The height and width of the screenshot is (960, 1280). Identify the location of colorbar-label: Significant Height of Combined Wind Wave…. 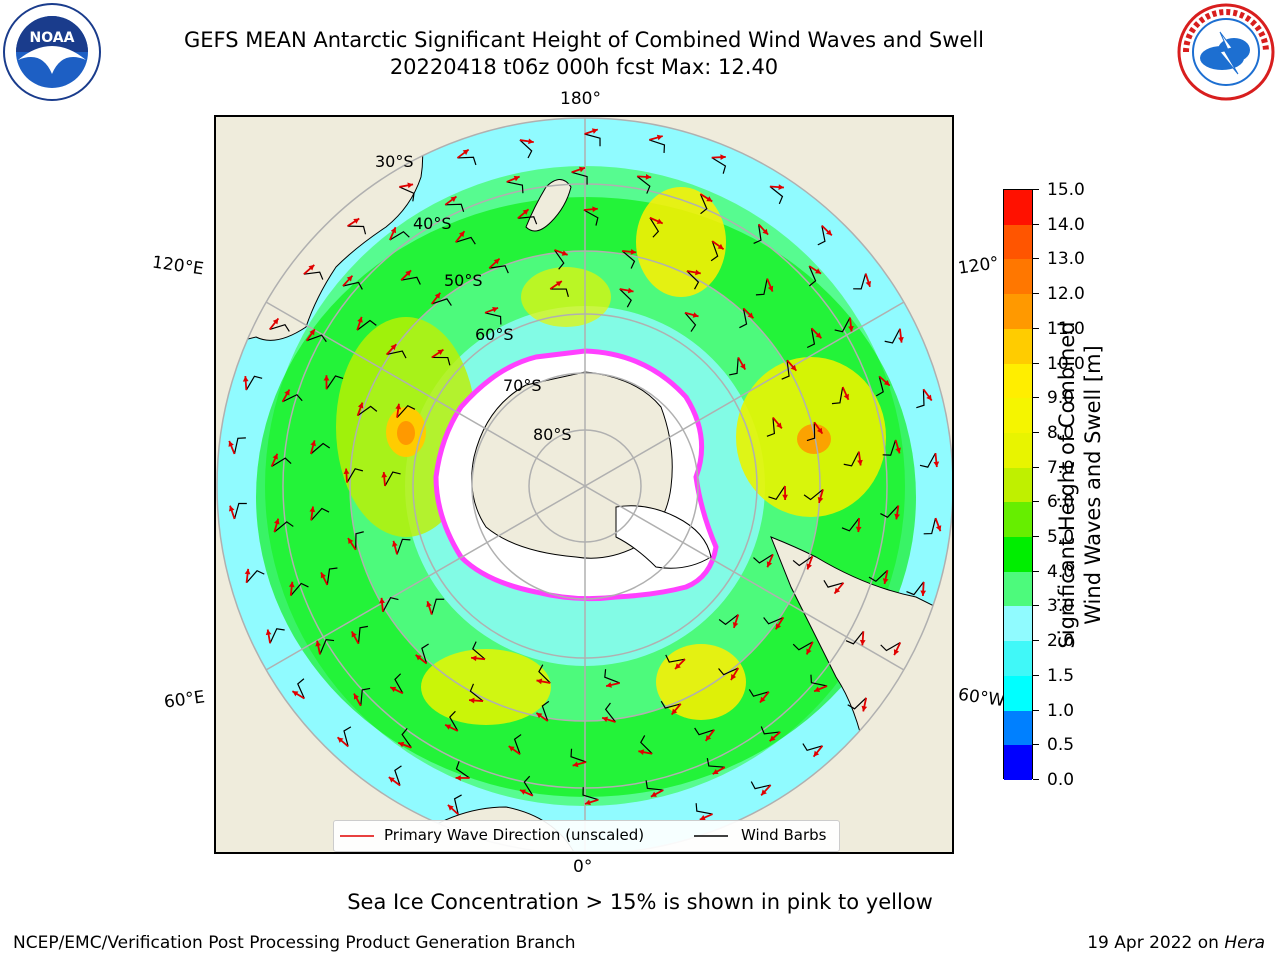
(1080, 484).